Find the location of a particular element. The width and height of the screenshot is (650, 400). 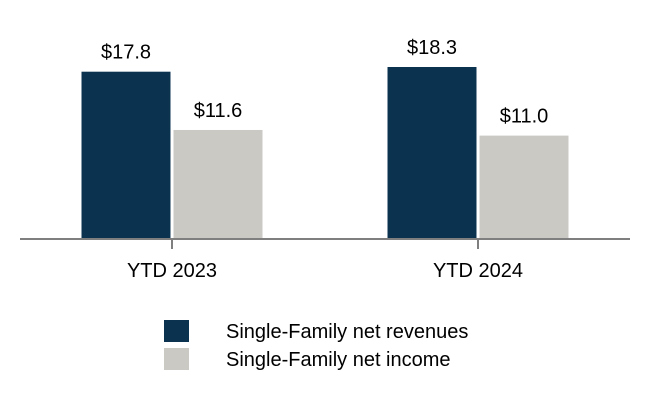

legend-swatch-net-revenues is located at coordinates (176, 331).